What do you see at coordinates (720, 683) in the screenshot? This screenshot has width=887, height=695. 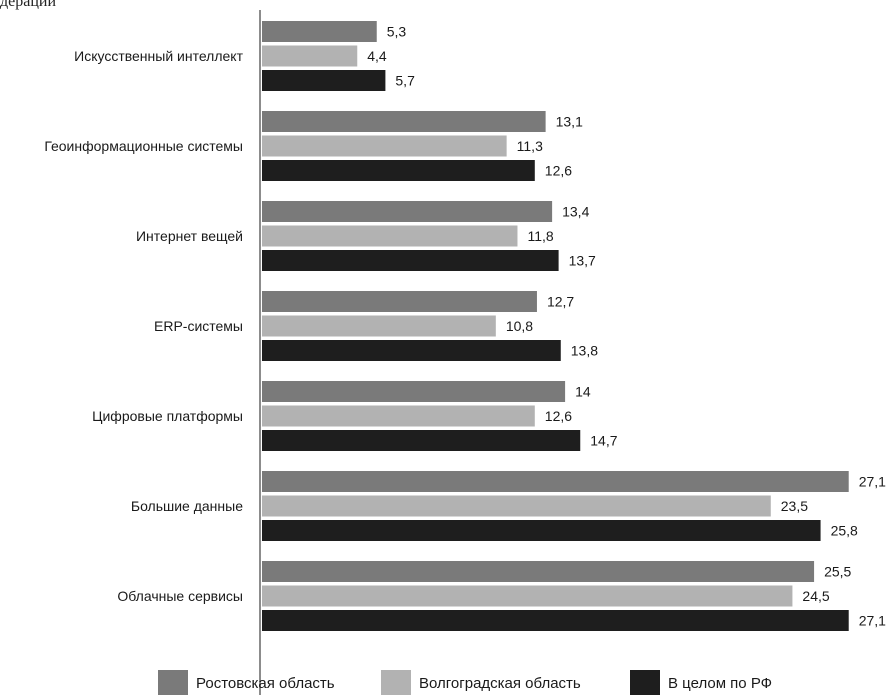 I see `legend-label-3: В целом по РФ` at bounding box center [720, 683].